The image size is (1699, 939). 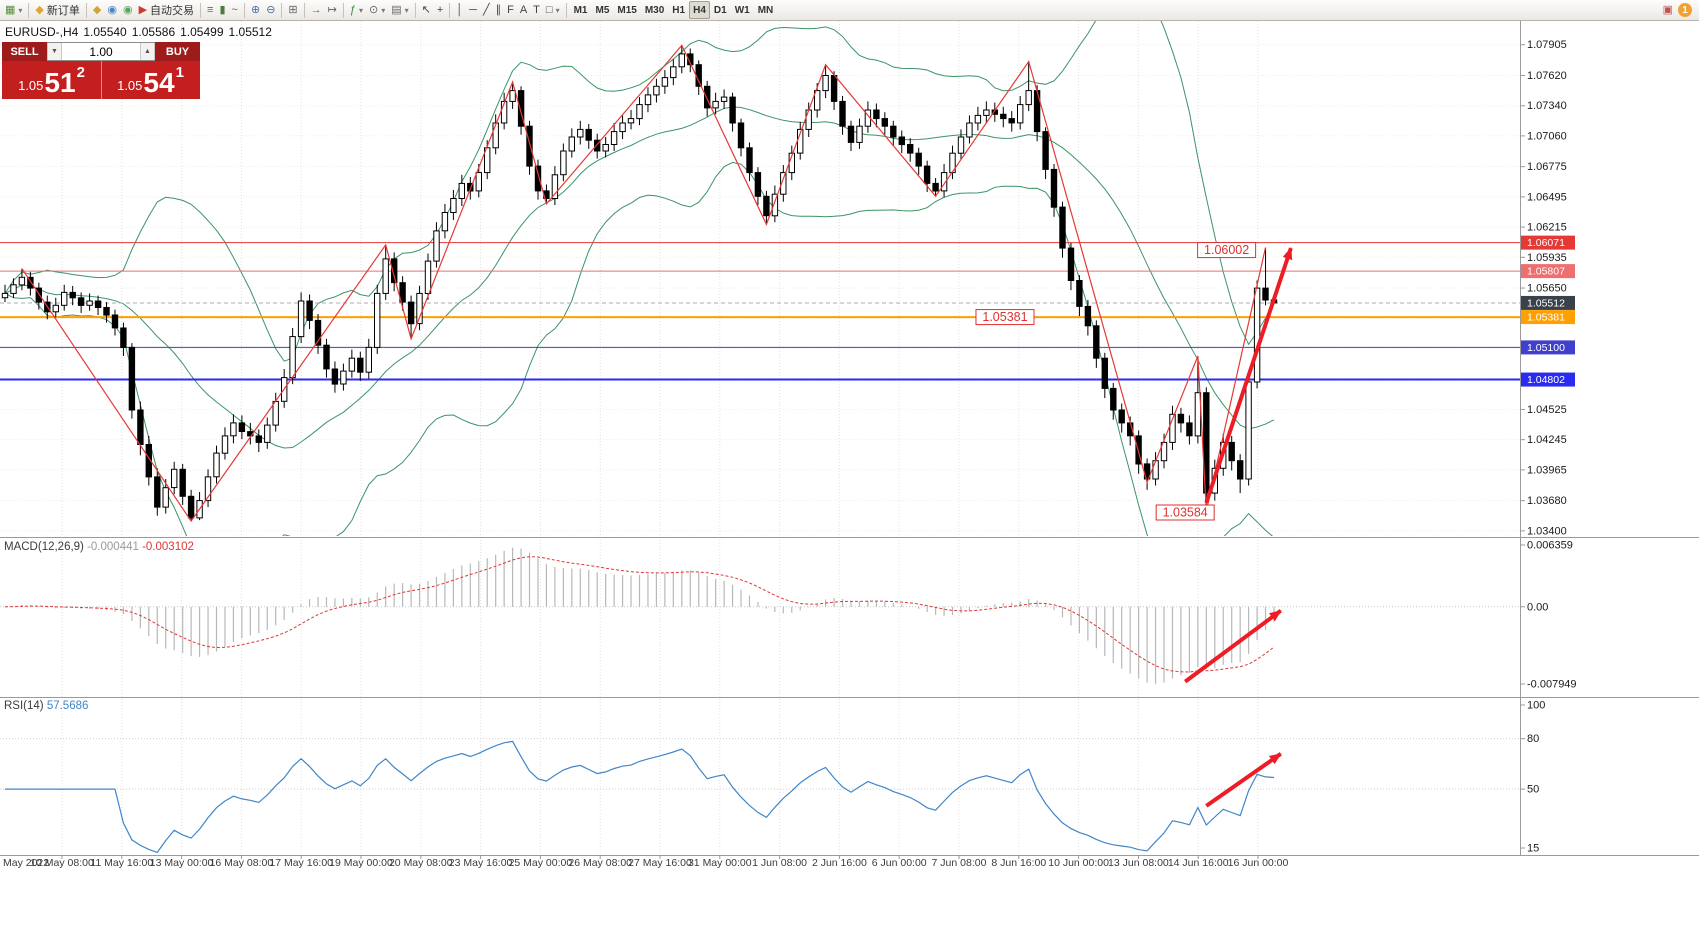 I want to click on periods-icon: ⊙ ▾, so click(x=377, y=10).